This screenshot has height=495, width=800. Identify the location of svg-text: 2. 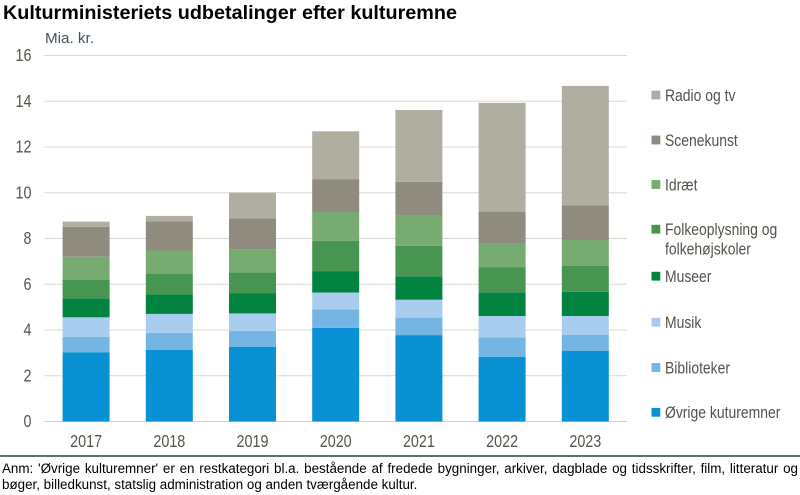
(28, 376).